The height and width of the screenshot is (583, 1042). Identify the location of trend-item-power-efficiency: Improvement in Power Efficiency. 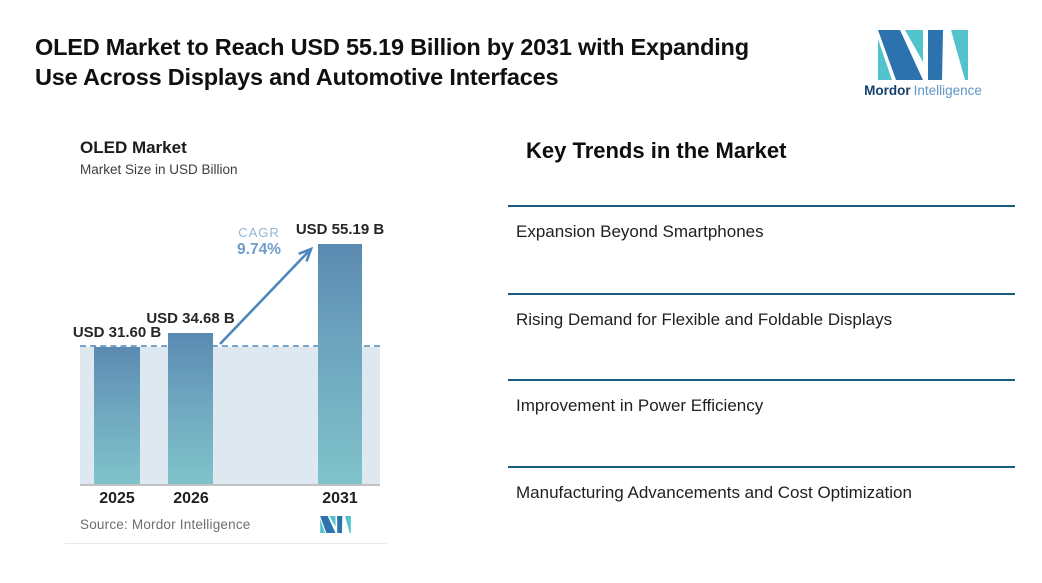
(761, 422).